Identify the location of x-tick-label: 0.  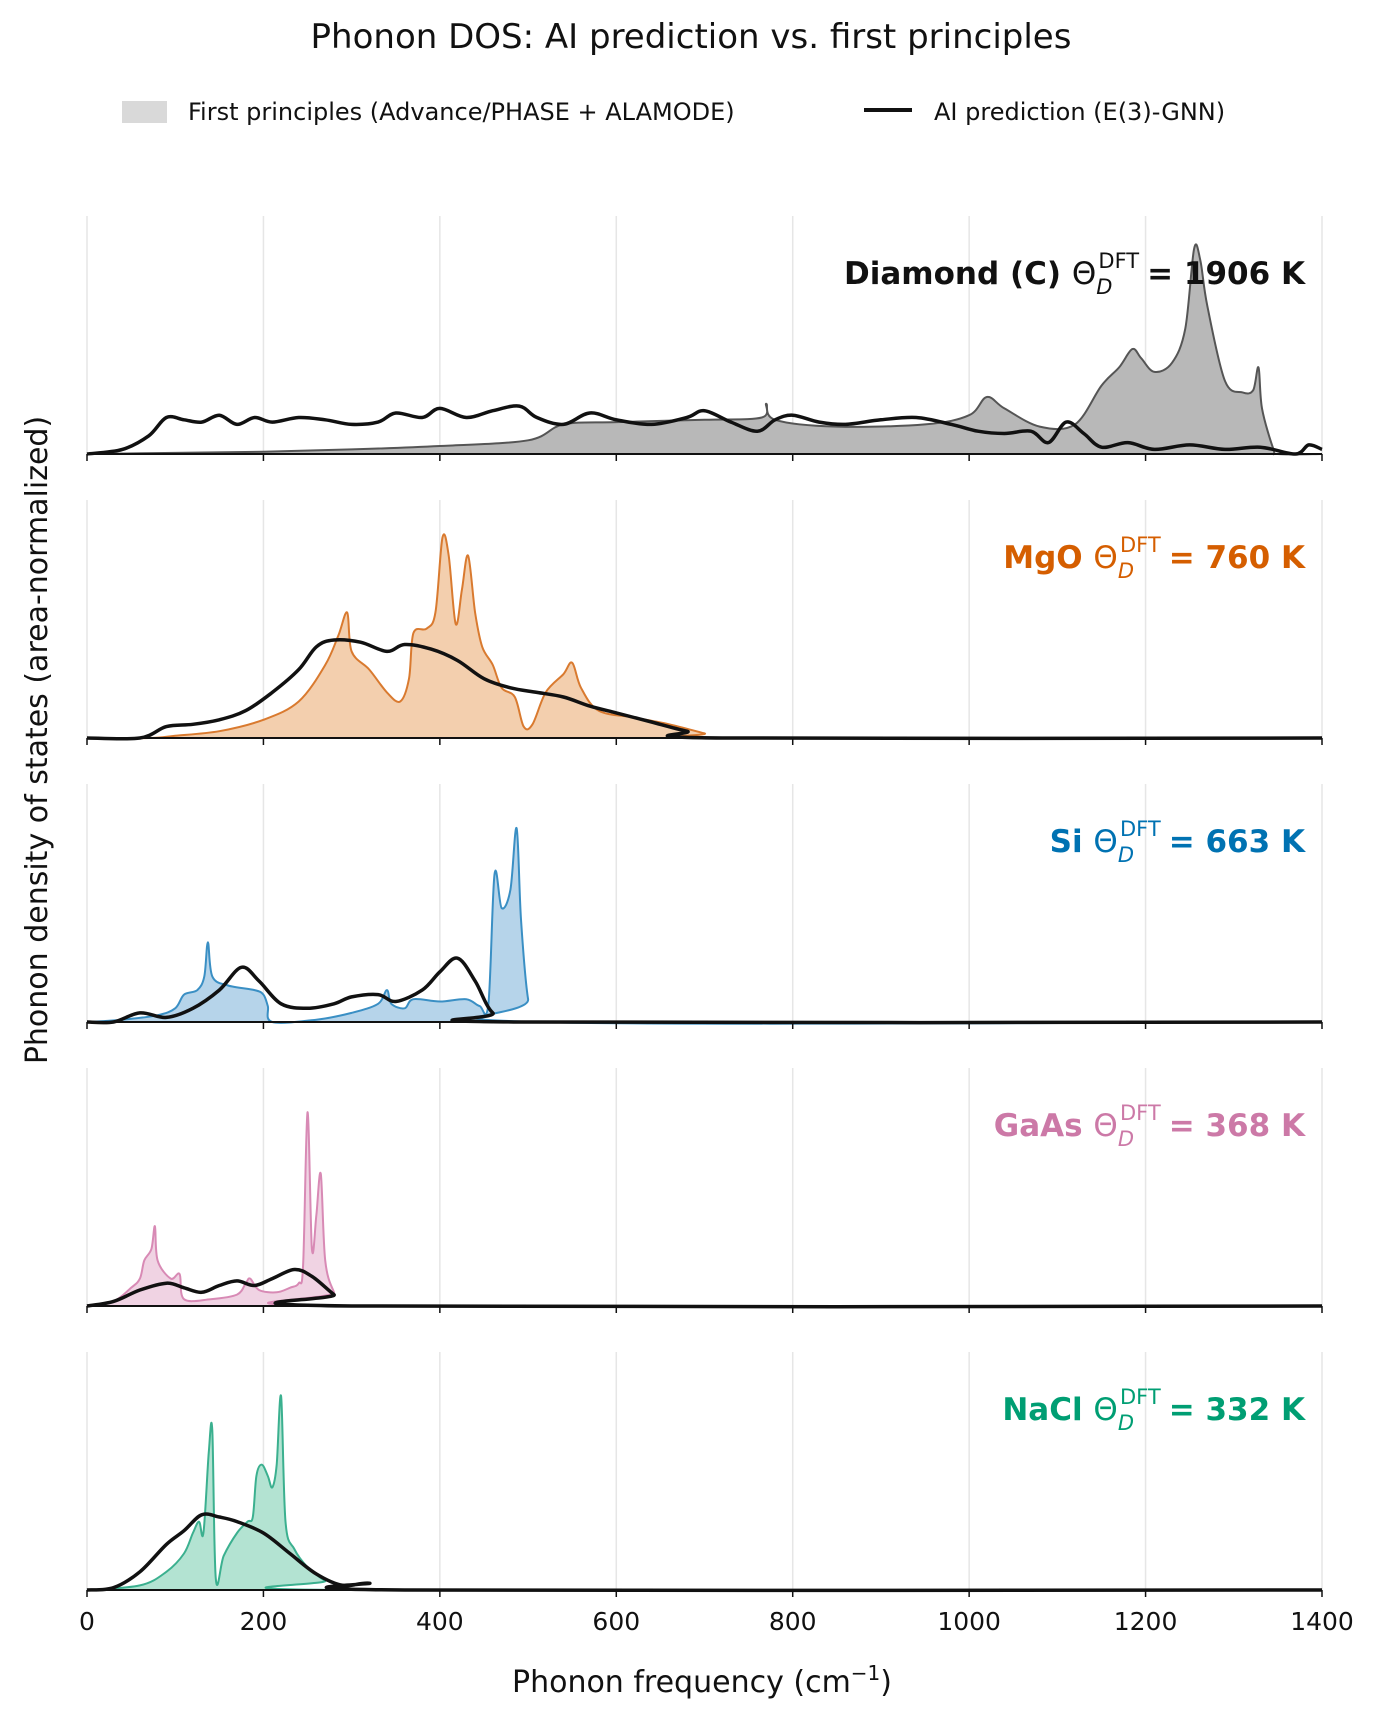
(87, 1621).